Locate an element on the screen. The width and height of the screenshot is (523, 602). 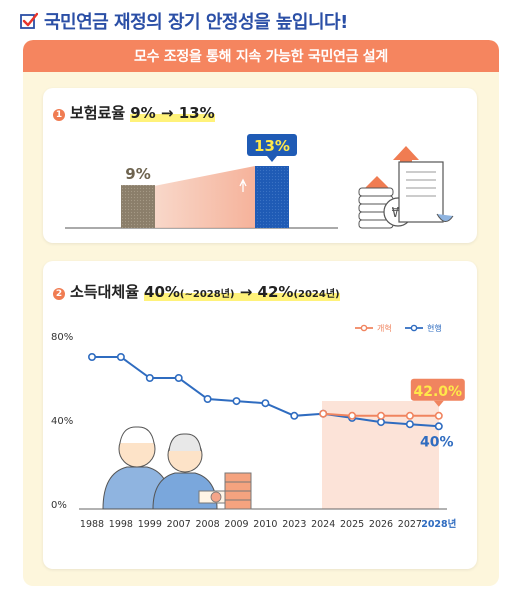
y-tick-label: 0% is located at coordinates (59, 505).